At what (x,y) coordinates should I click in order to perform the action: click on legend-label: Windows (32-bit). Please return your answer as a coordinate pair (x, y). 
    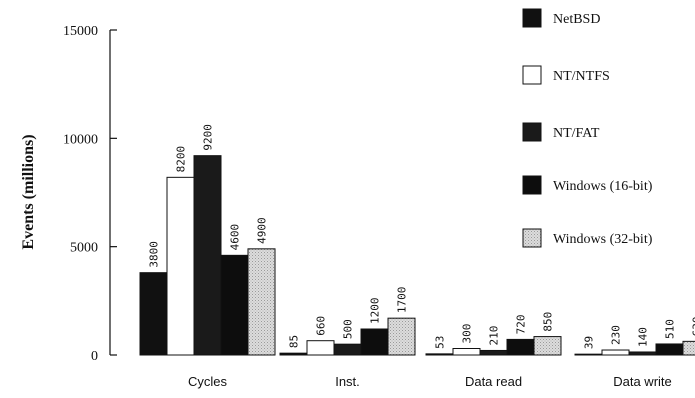
    Looking at the image, I should click on (603, 239).